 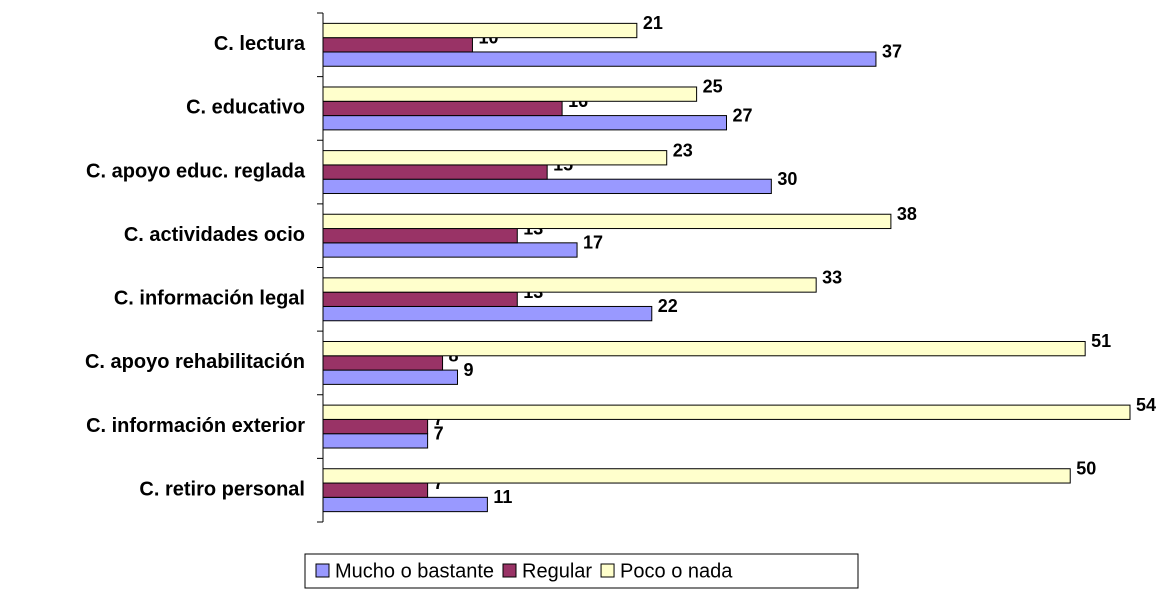 What do you see at coordinates (653, 23) in the screenshot?
I see `data-label: 21` at bounding box center [653, 23].